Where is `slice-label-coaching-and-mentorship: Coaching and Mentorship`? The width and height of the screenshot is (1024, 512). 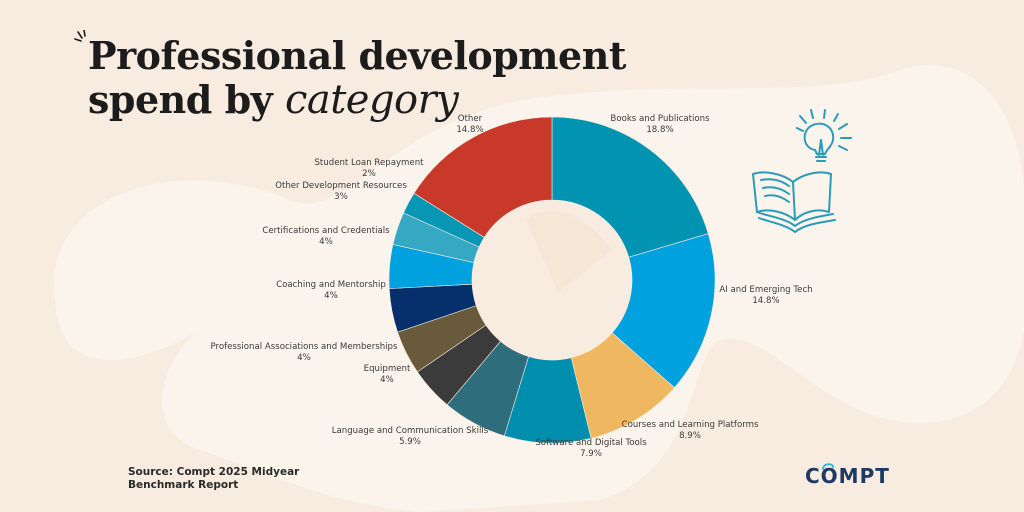 slice-label-coaching-and-mentorship: Coaching and Mentorship is located at coordinates (331, 285).